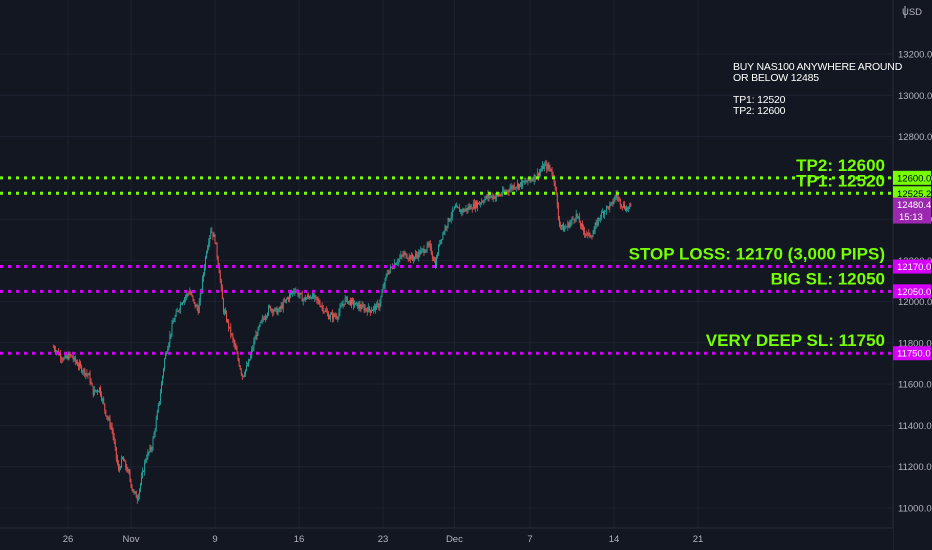 This screenshot has width=932, height=550. What do you see at coordinates (912, 353) in the screenshot?
I see `axis-badge-very-deep-sl` at bounding box center [912, 353].